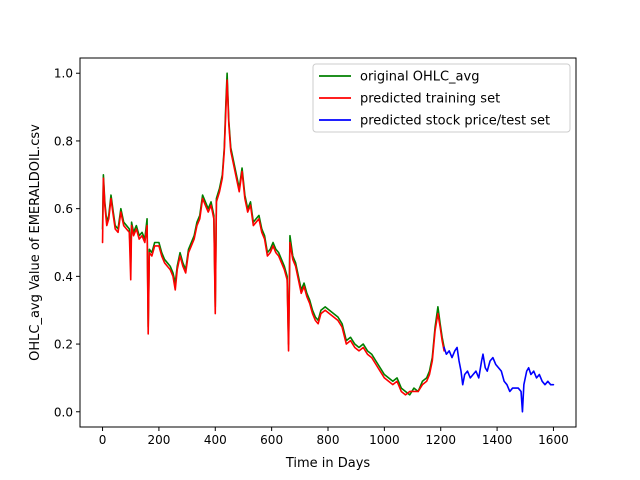 This screenshot has height=480, width=640. What do you see at coordinates (158, 440) in the screenshot?
I see `x-tick-label: 200` at bounding box center [158, 440].